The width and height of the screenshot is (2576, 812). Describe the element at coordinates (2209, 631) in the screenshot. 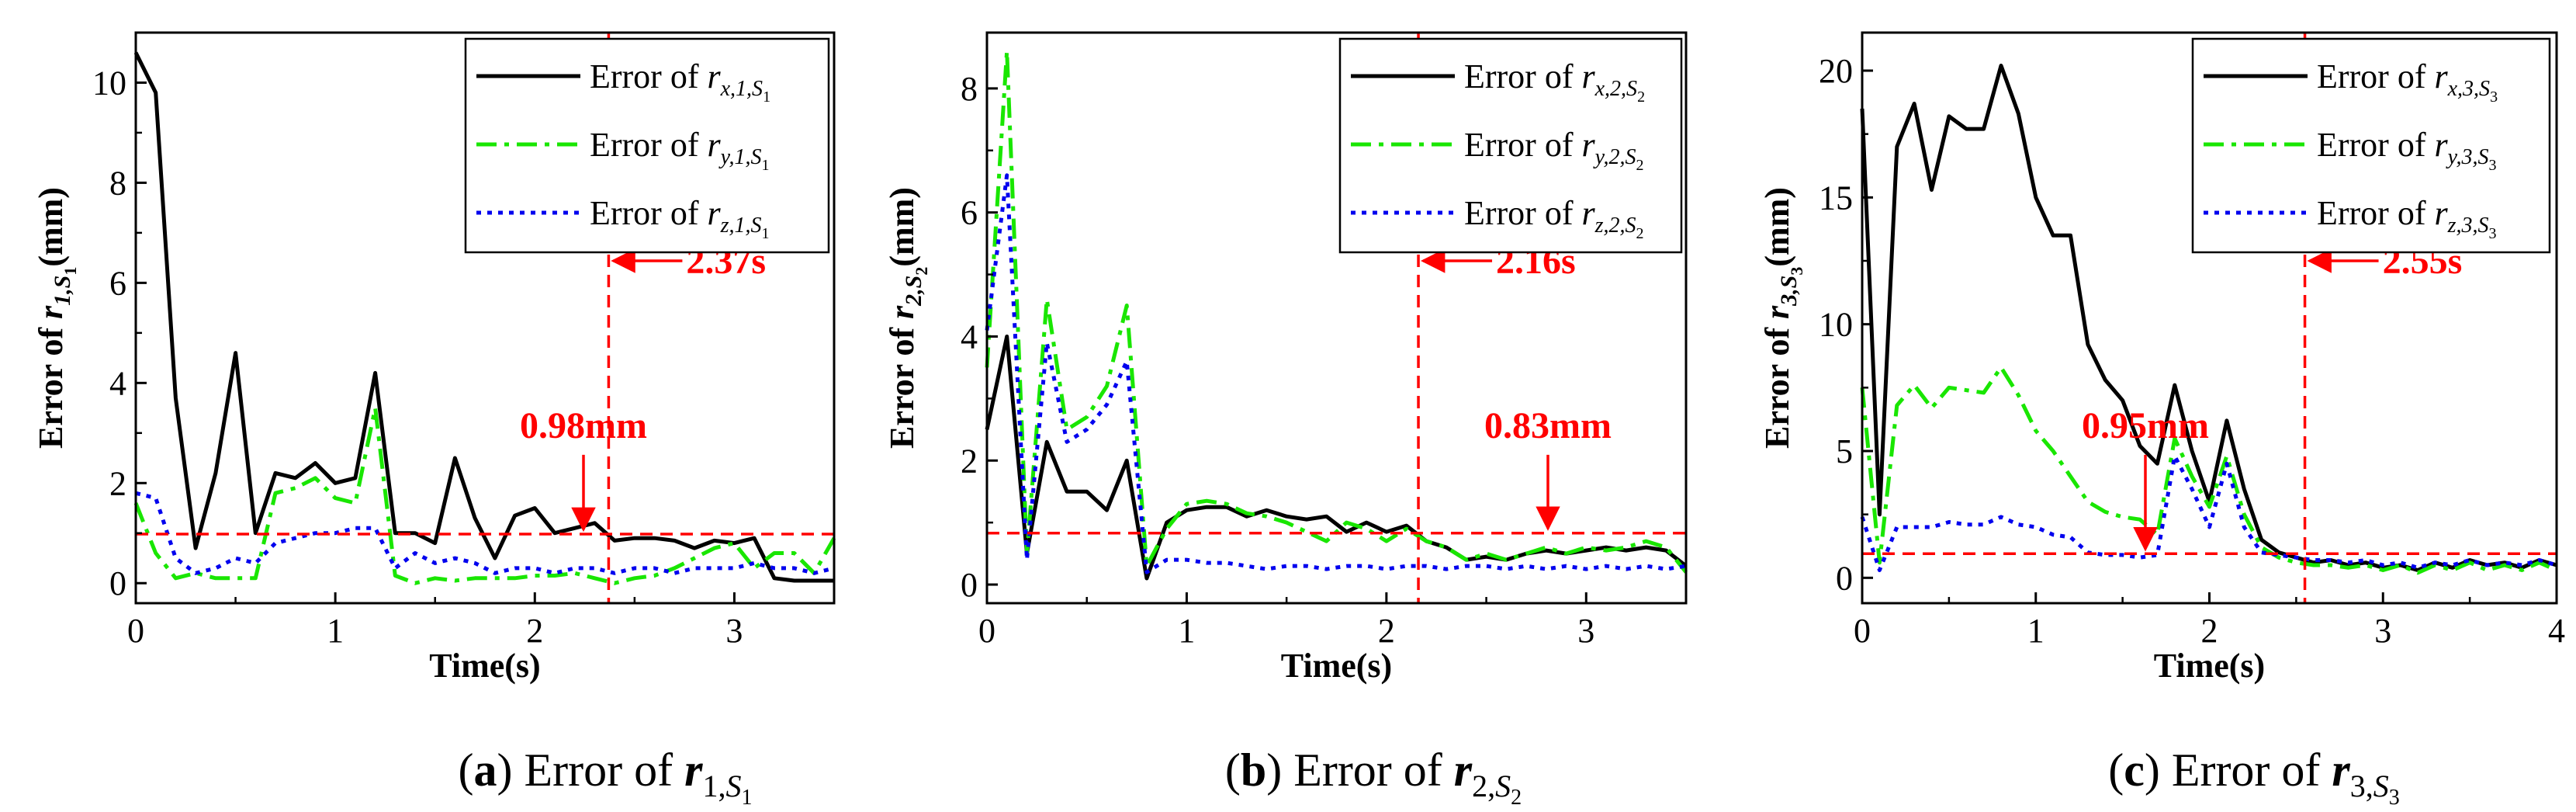

I see `x-tick-label-c-2: 2` at that location.